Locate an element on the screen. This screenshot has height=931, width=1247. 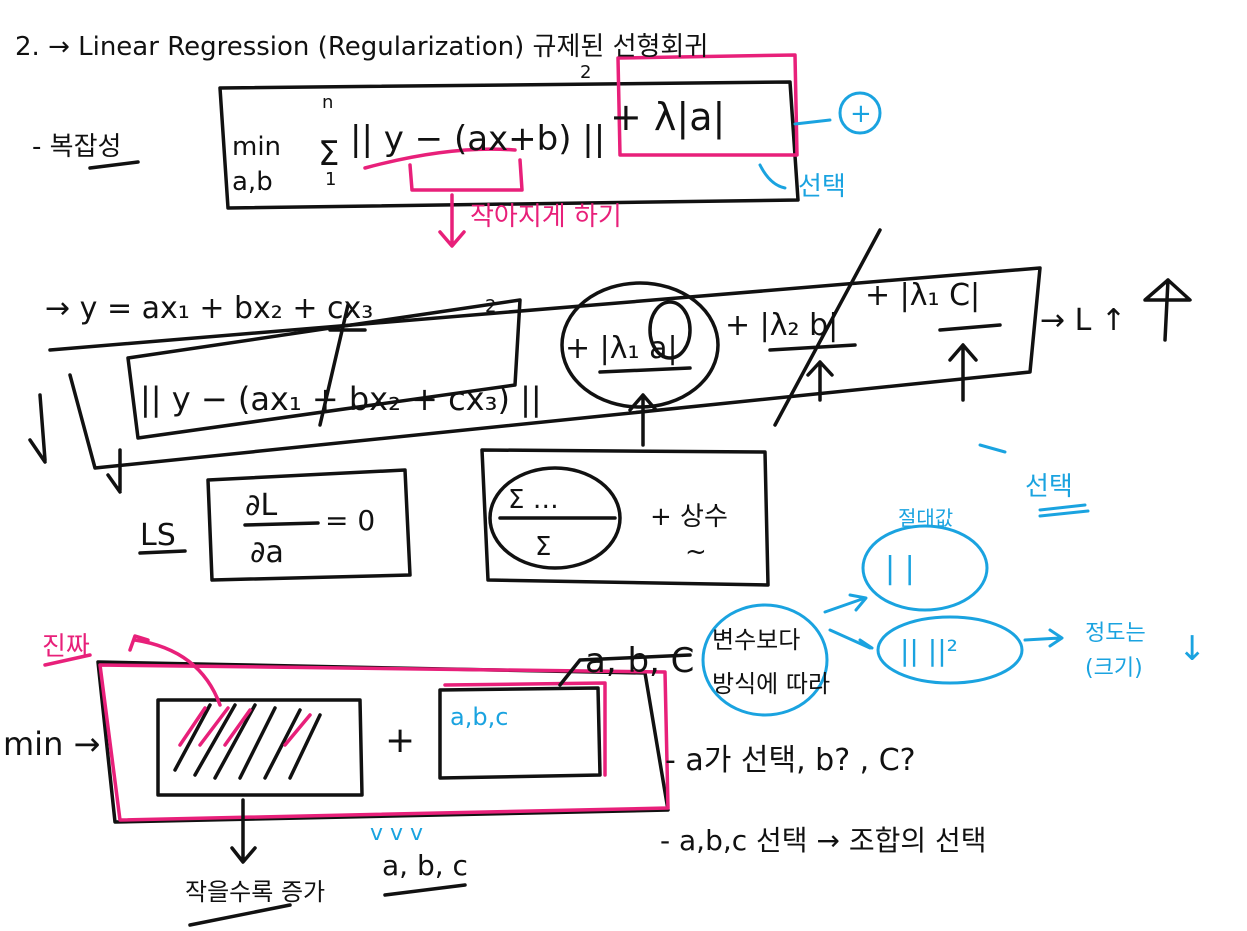
label: - 복잡성 is located at coordinates (76, 147).